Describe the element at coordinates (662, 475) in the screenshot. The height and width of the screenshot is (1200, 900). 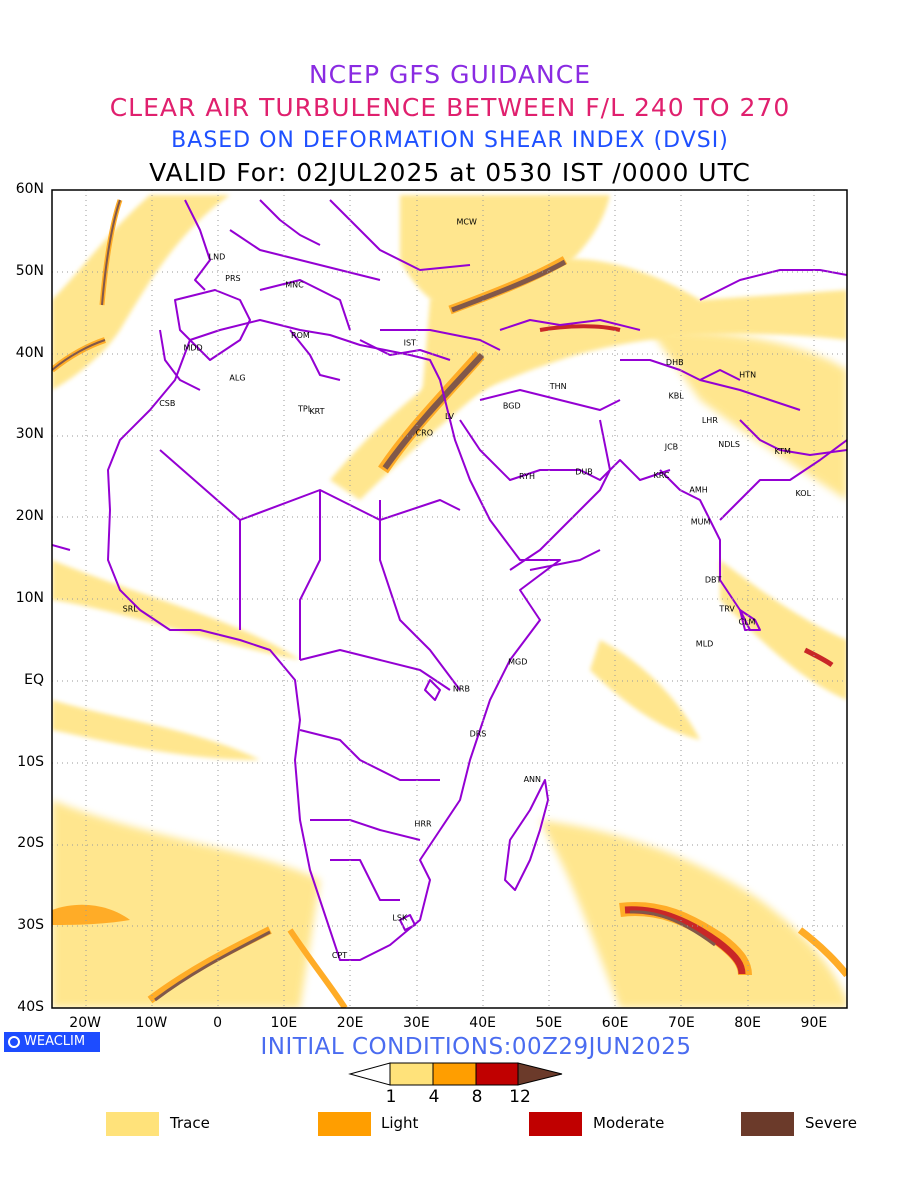
I see `city-label-krc: KRC` at that location.